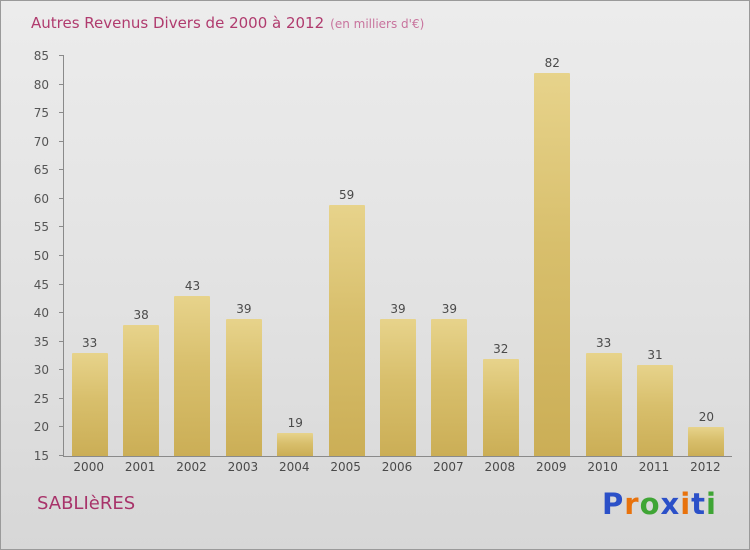 The width and height of the screenshot is (750, 550). Describe the element at coordinates (41, 427) in the screenshot. I see `y-tick-label: 20` at that location.